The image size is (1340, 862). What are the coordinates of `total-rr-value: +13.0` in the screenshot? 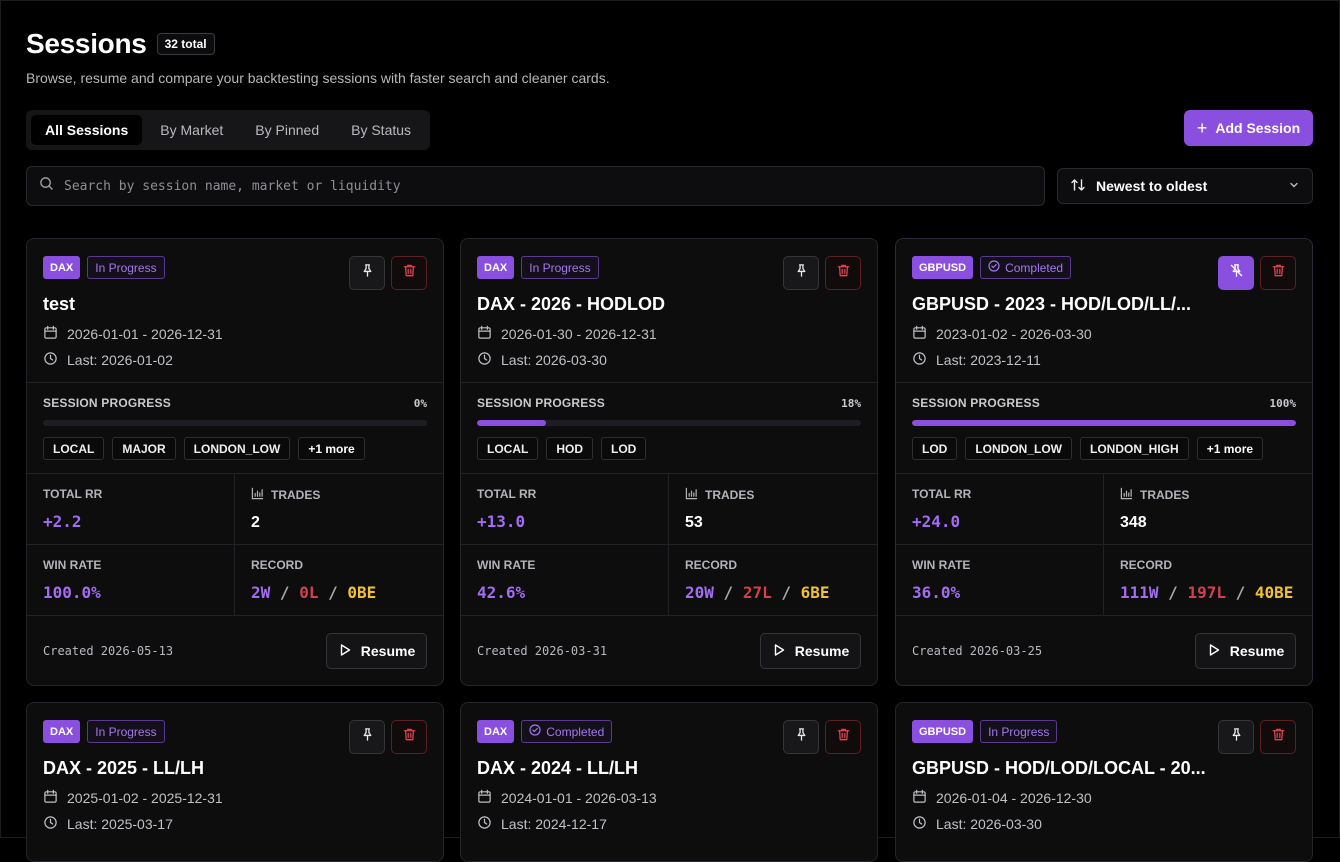 It's located at (501, 521).